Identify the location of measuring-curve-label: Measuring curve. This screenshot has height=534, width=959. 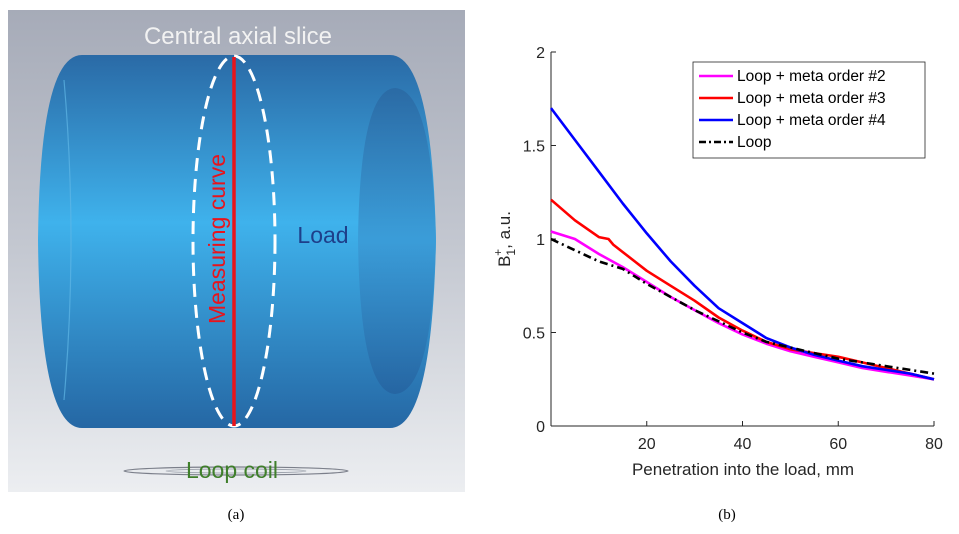
(217, 239).